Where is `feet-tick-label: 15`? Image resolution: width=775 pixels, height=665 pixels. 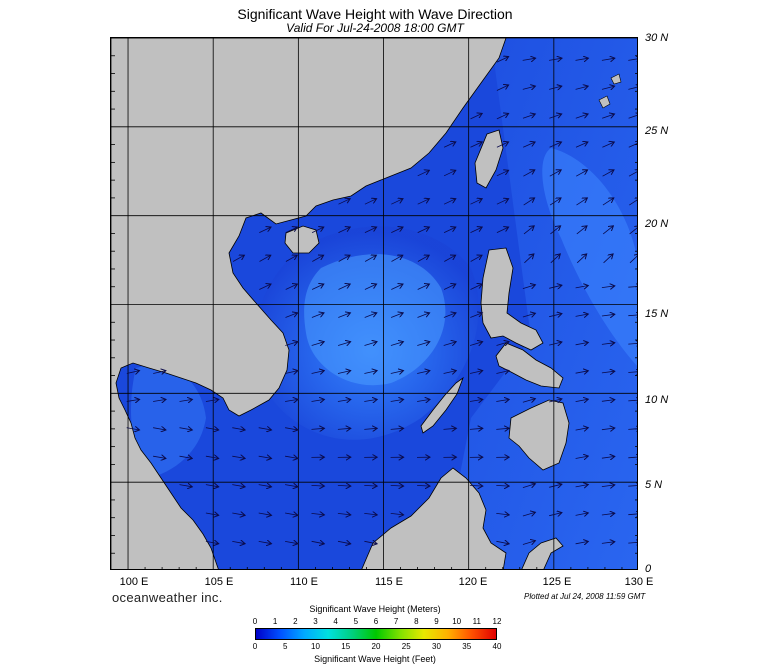 feet-tick-label: 15 is located at coordinates (346, 646).